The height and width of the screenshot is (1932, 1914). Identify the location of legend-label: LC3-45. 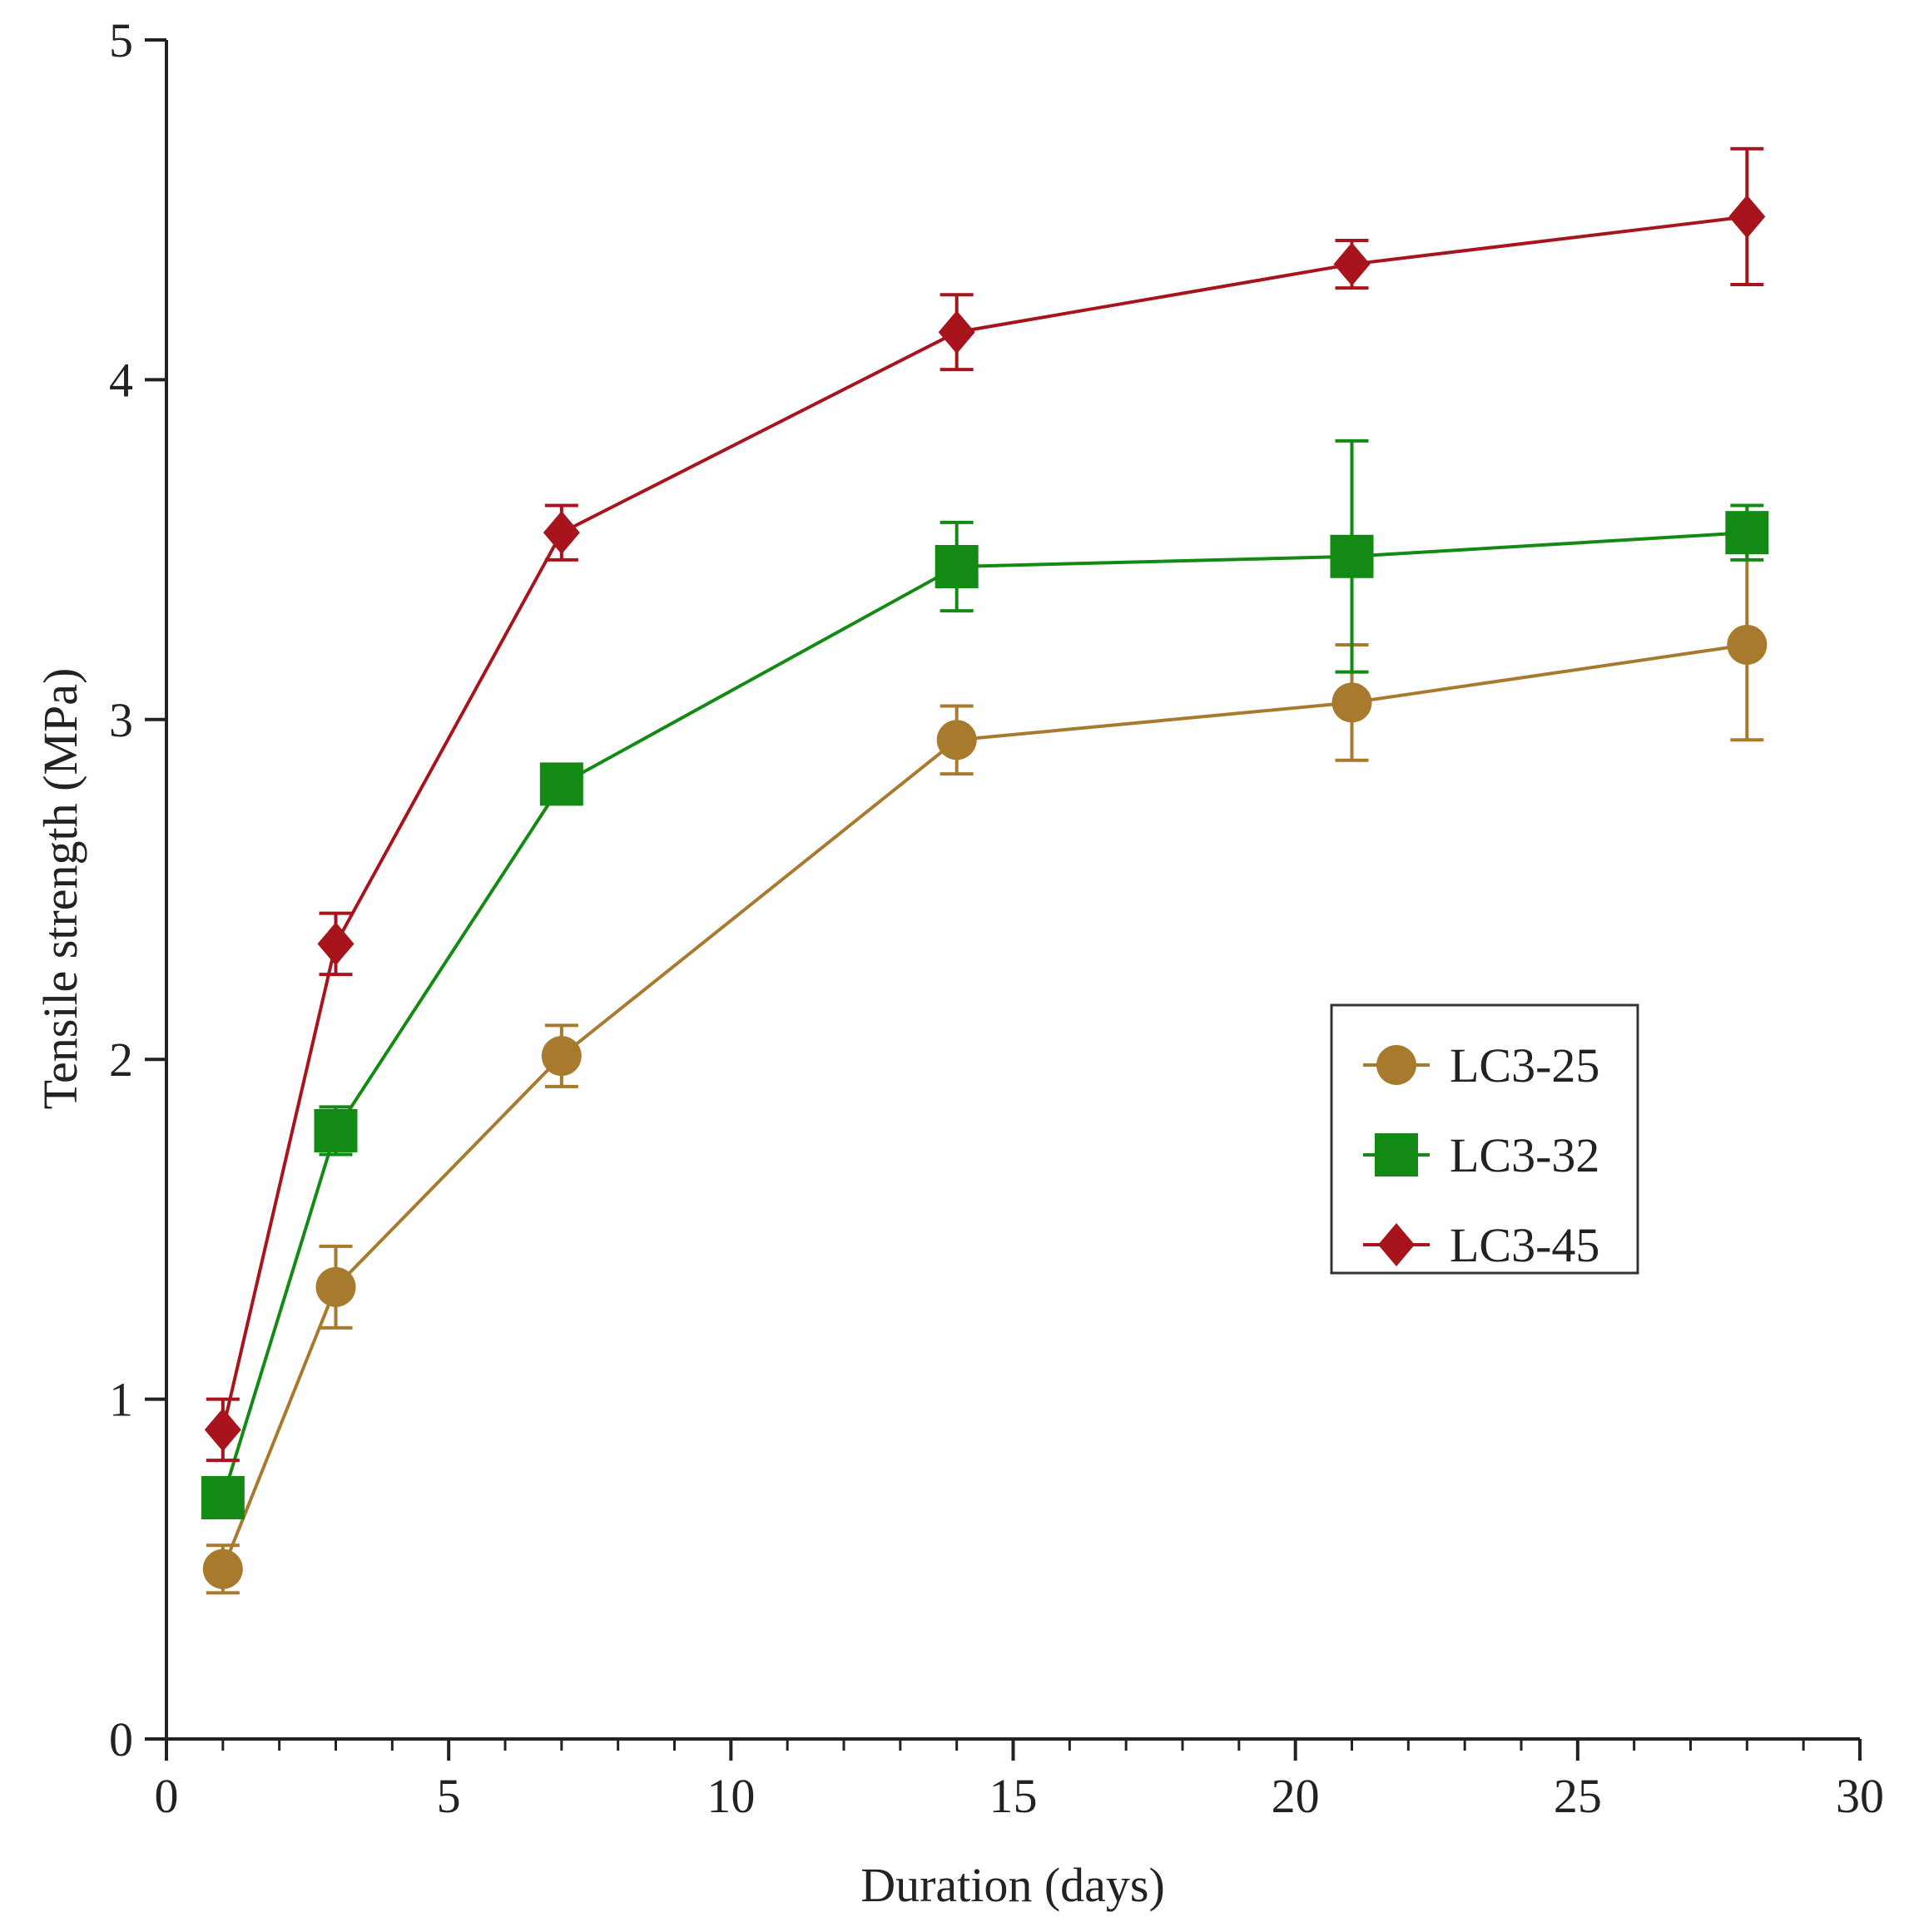
(1524, 1245).